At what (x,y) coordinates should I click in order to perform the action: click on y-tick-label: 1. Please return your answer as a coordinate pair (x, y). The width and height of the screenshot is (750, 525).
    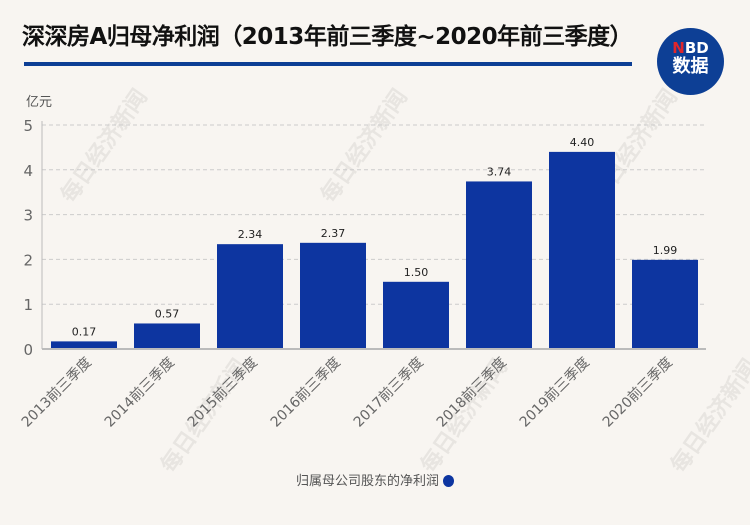
    Looking at the image, I should click on (28, 305).